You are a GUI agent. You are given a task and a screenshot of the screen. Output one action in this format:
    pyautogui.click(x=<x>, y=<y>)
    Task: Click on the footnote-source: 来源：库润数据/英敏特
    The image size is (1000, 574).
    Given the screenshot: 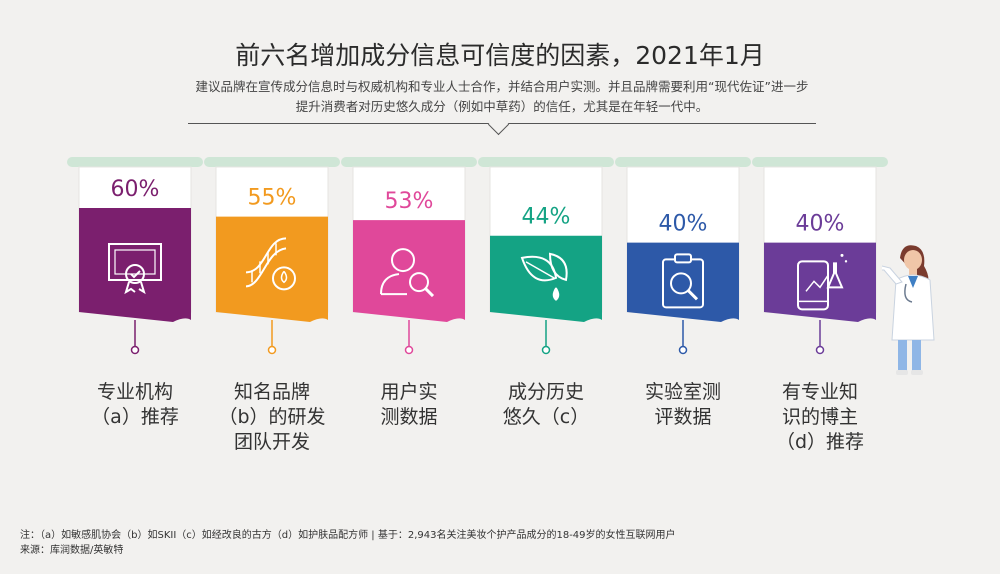 What is the action you would take?
    pyautogui.click(x=72, y=550)
    